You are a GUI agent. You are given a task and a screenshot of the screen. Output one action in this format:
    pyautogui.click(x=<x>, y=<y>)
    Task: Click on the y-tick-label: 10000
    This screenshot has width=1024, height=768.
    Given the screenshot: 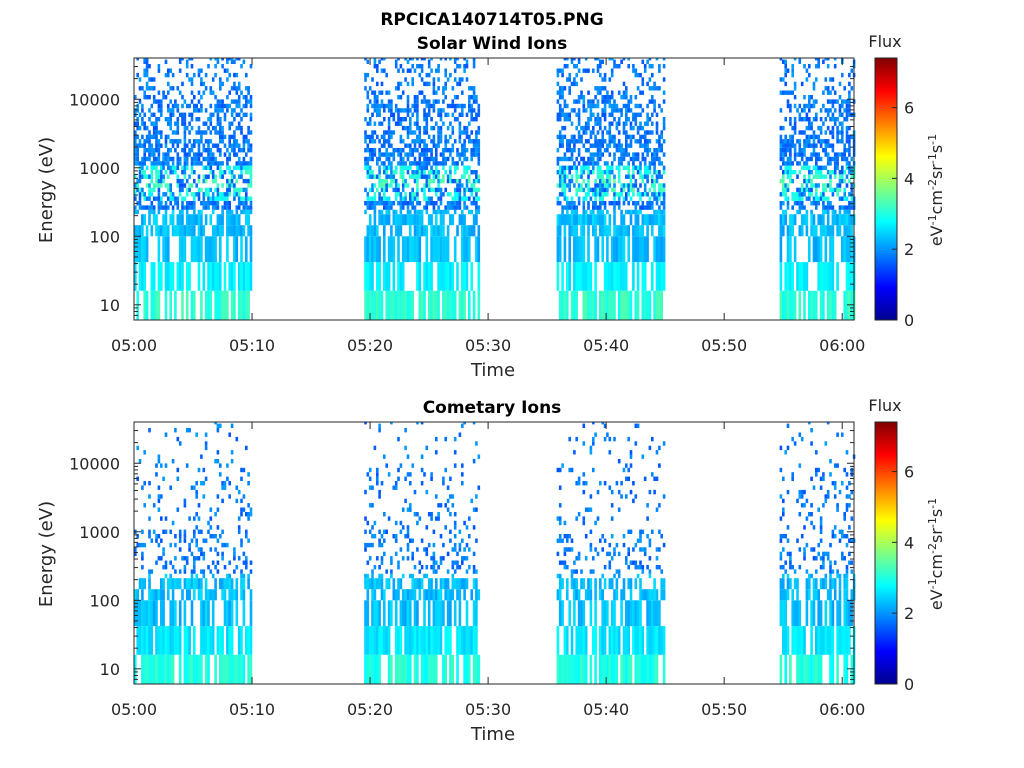 What is the action you would take?
    pyautogui.click(x=94, y=99)
    